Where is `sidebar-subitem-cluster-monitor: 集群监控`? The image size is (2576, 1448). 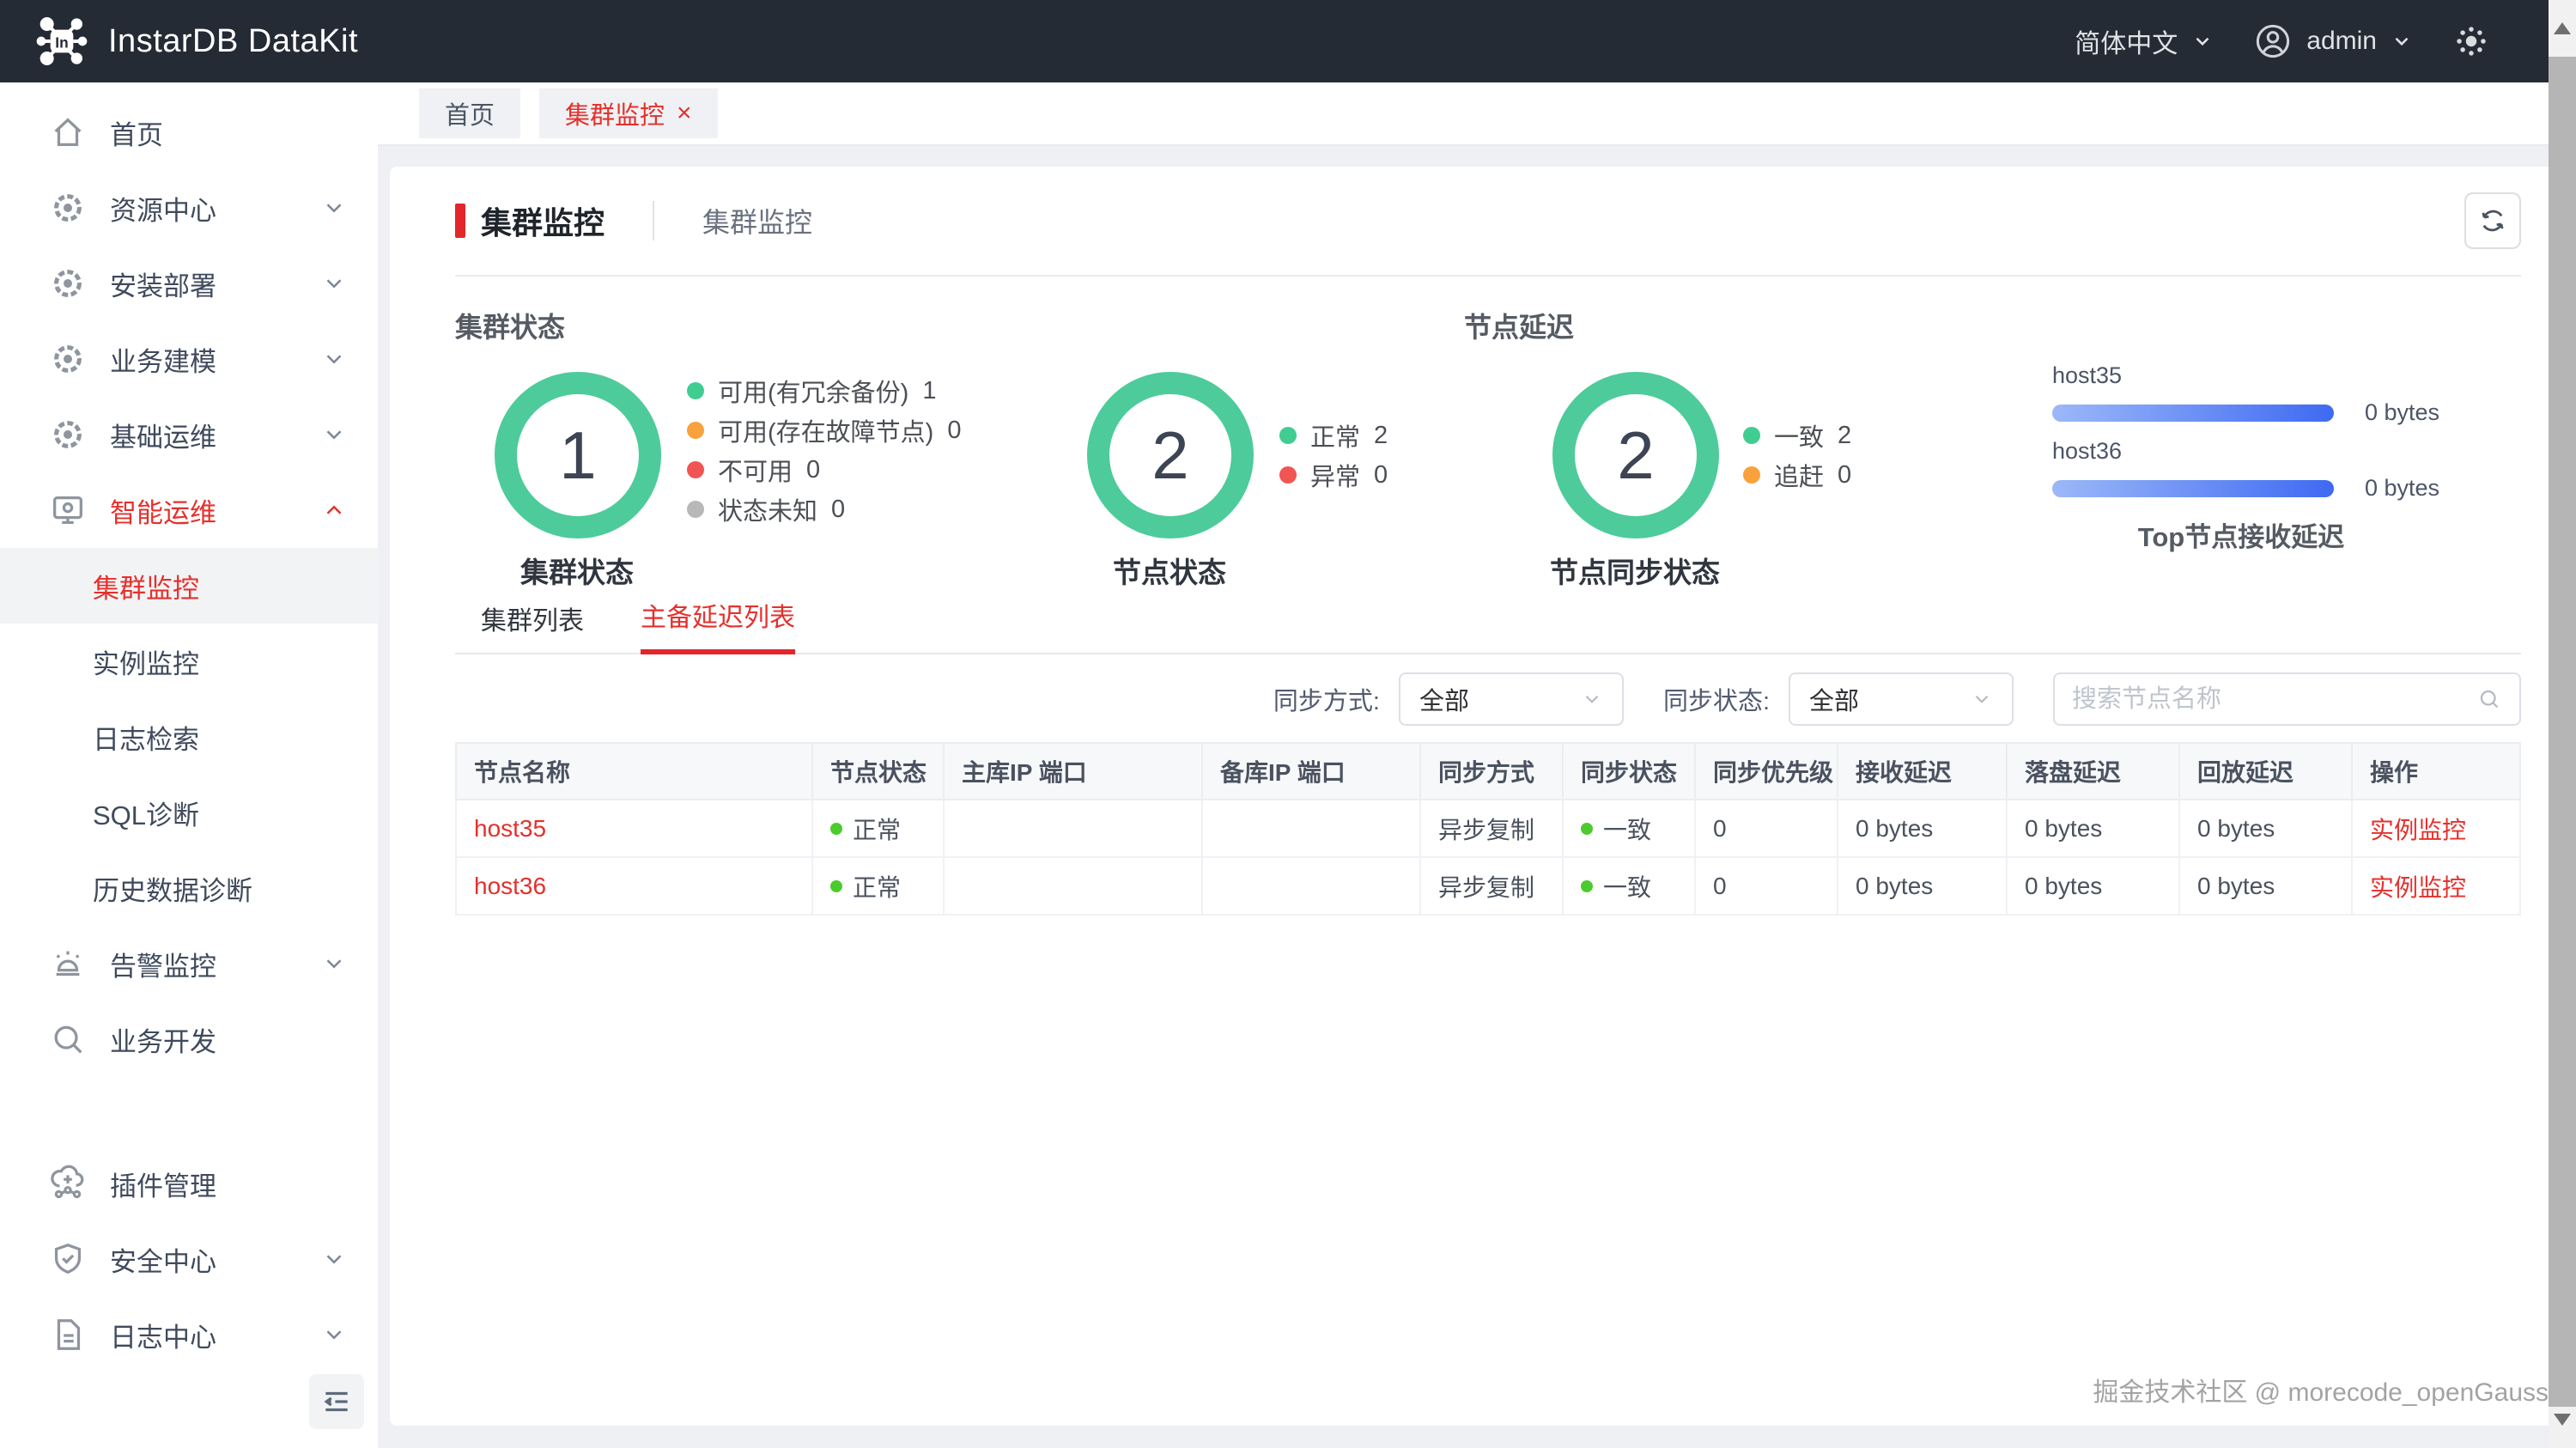
sidebar-subitem-cluster-monitor: 集群监控 is located at coordinates (189, 586).